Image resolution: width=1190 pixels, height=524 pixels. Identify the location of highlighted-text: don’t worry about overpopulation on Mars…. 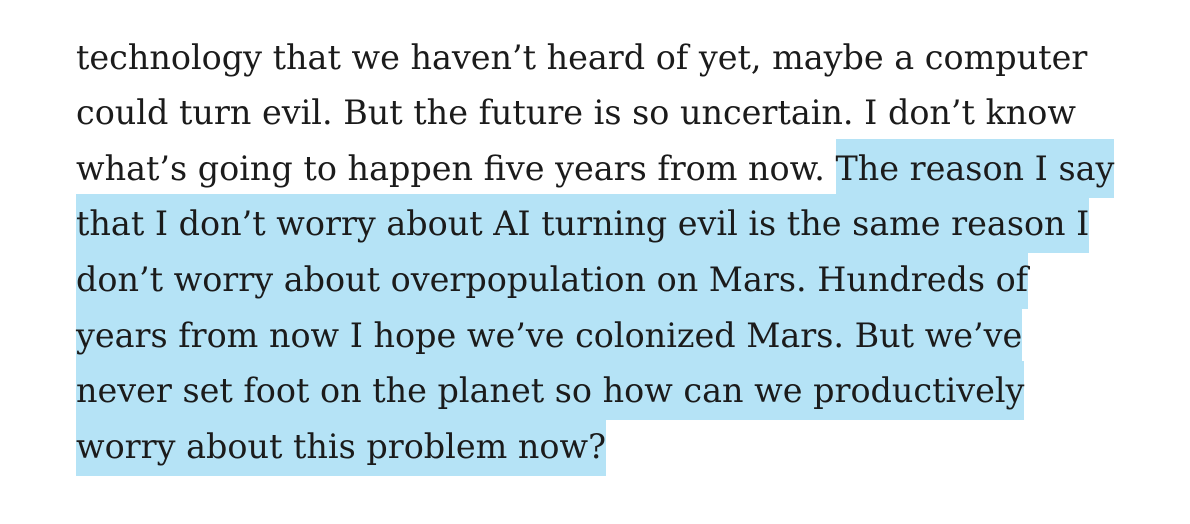
(552, 279).